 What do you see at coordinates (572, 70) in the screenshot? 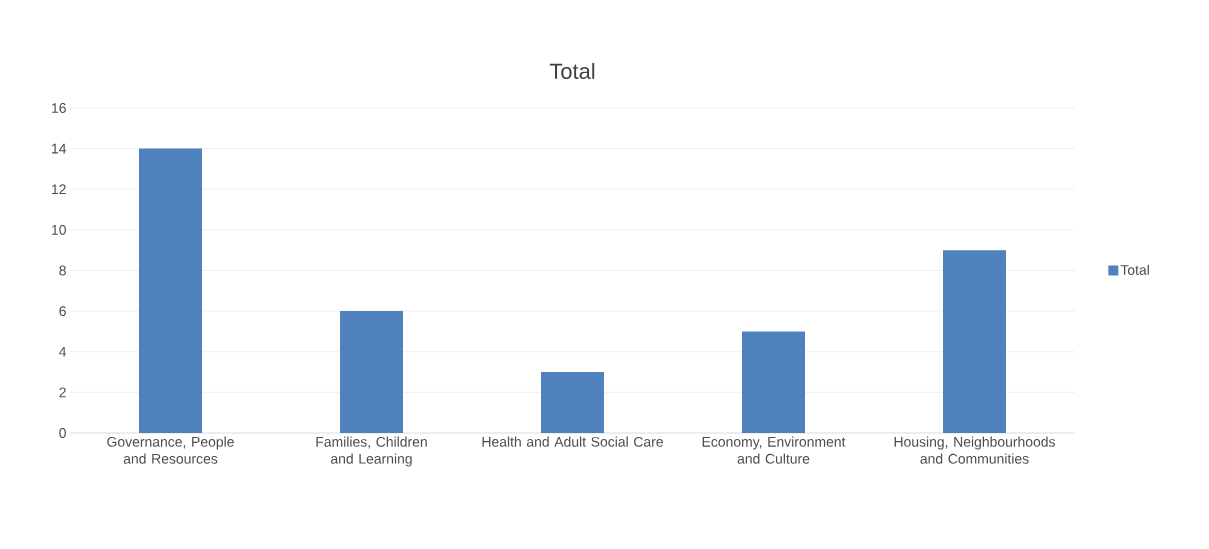
I see `chart-title: Total` at bounding box center [572, 70].